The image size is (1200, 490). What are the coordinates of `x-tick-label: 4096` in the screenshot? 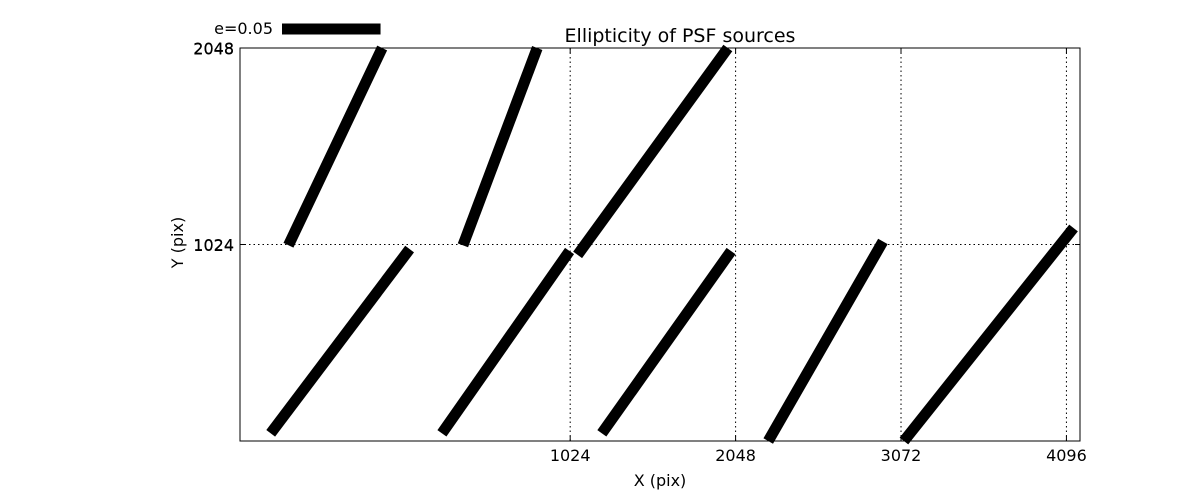 It's located at (1066, 455).